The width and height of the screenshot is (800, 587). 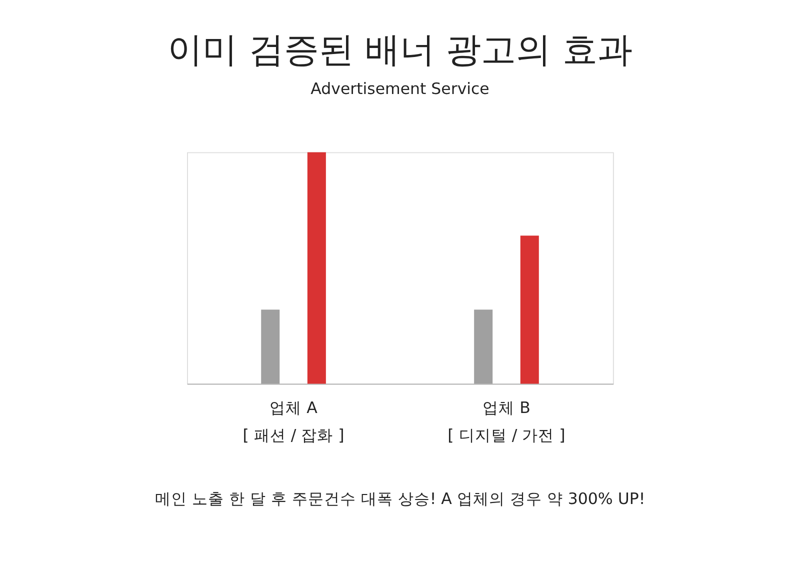 I want to click on text: 메인 노출 한 달 후 주문건수 대폭 상승! A 업체의 경우 약 300% UP!, so click(x=400, y=498).